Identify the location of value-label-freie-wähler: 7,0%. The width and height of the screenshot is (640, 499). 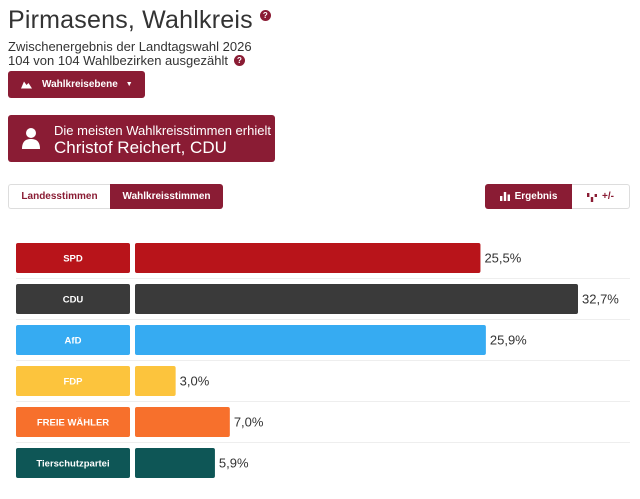
(249, 422).